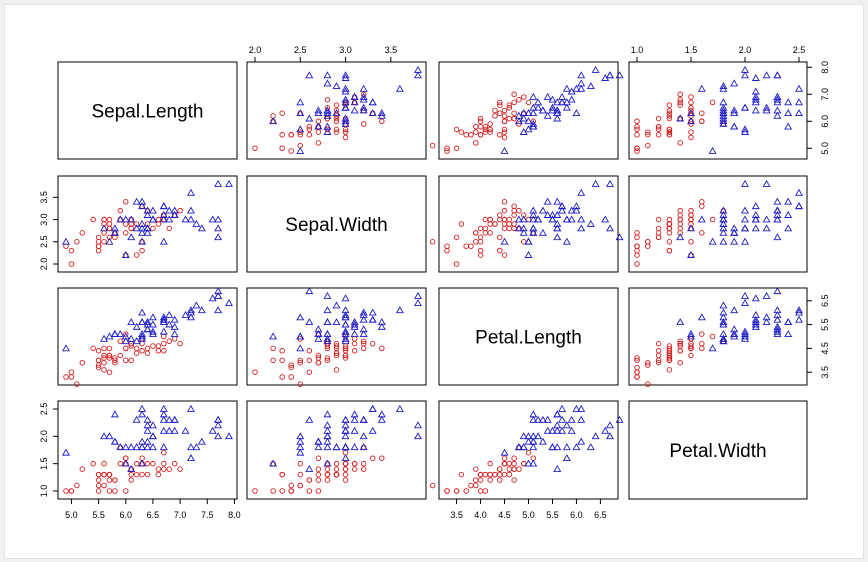 Image resolution: width=868 pixels, height=562 pixels. Describe the element at coordinates (552, 515) in the screenshot. I see `x-tick-label: 5.5` at that location.